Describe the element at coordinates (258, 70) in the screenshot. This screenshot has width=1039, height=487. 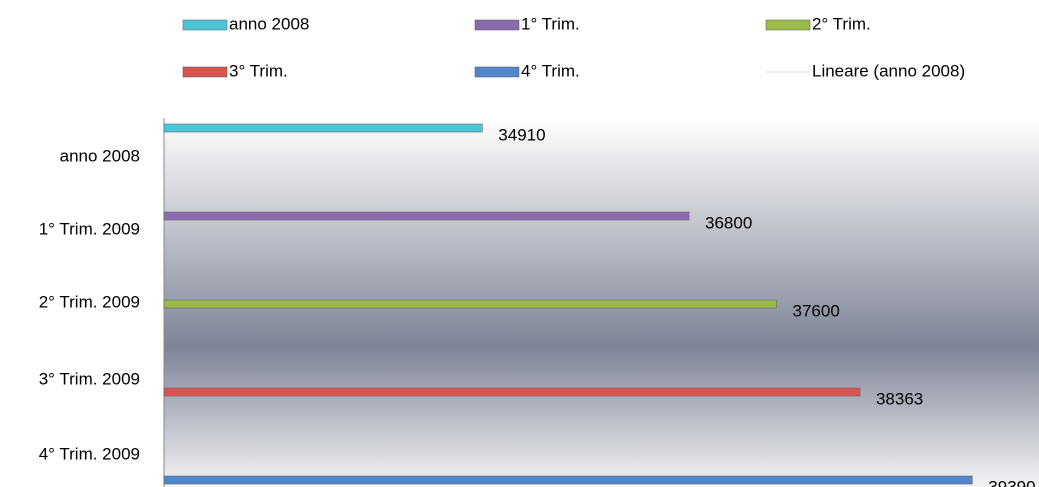
I see `legend-label: 3° Trim.` at that location.